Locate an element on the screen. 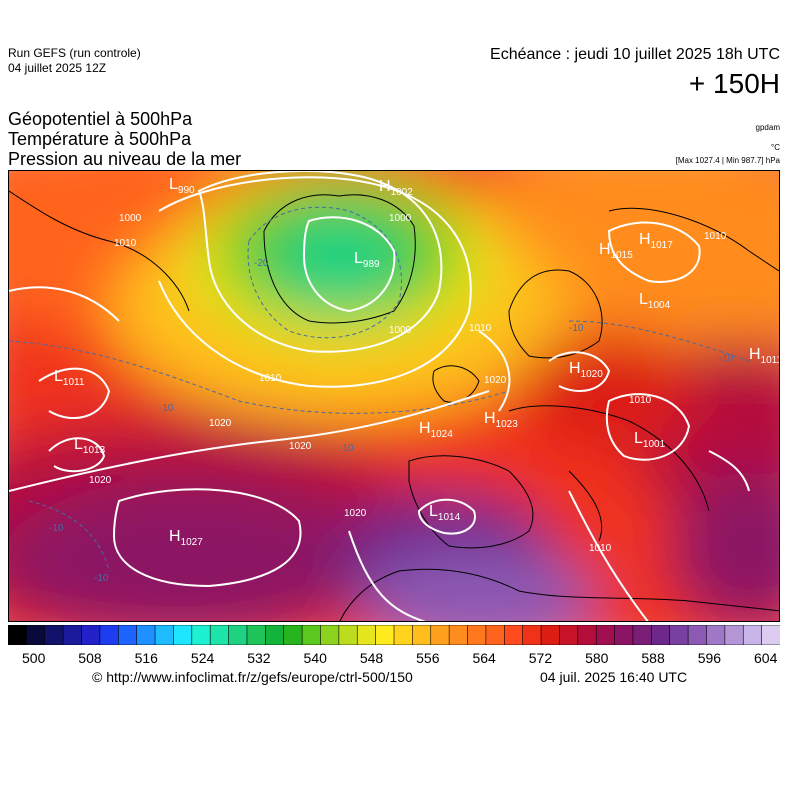 The image size is (788, 789). colorbar-tick-label: 540 is located at coordinates (315, 658).